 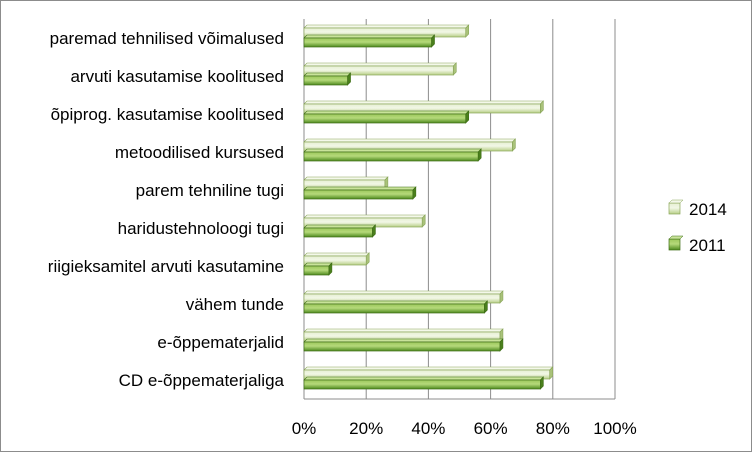 I want to click on x-tick-label: 0%, so click(x=304, y=428).